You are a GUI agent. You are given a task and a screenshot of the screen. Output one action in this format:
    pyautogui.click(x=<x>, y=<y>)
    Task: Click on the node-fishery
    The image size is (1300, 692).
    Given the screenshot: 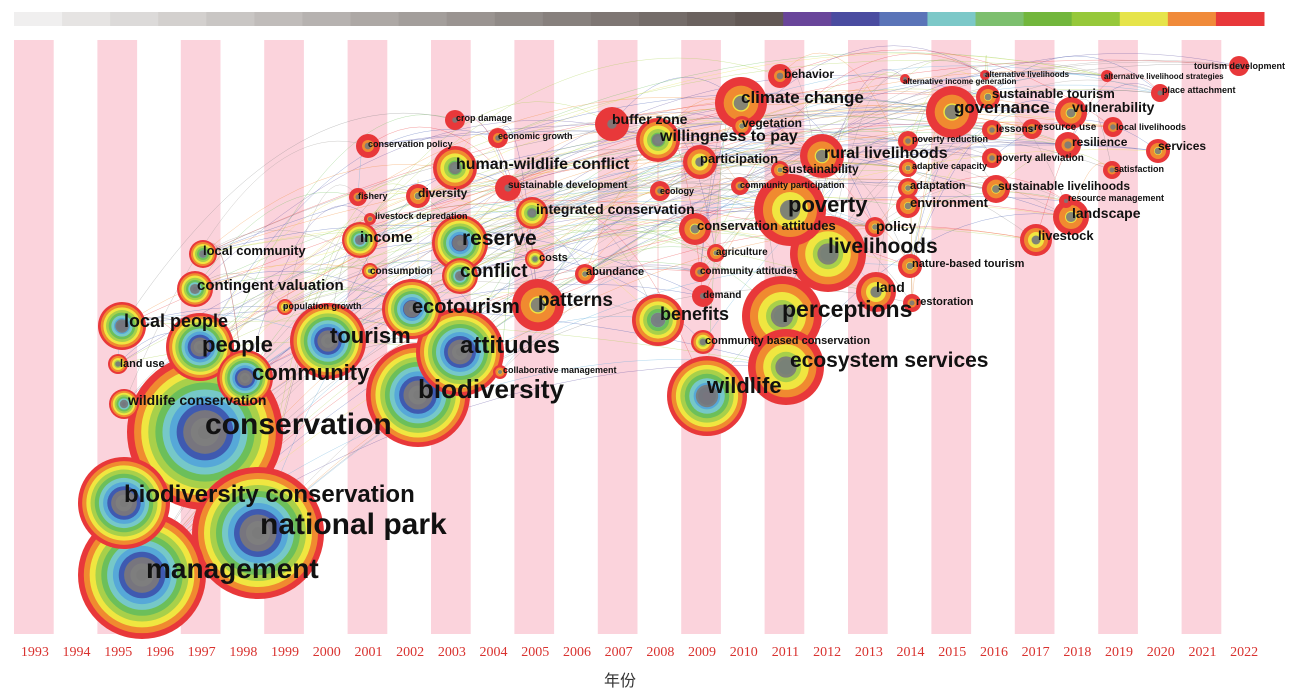 What is the action you would take?
    pyautogui.click(x=358, y=197)
    